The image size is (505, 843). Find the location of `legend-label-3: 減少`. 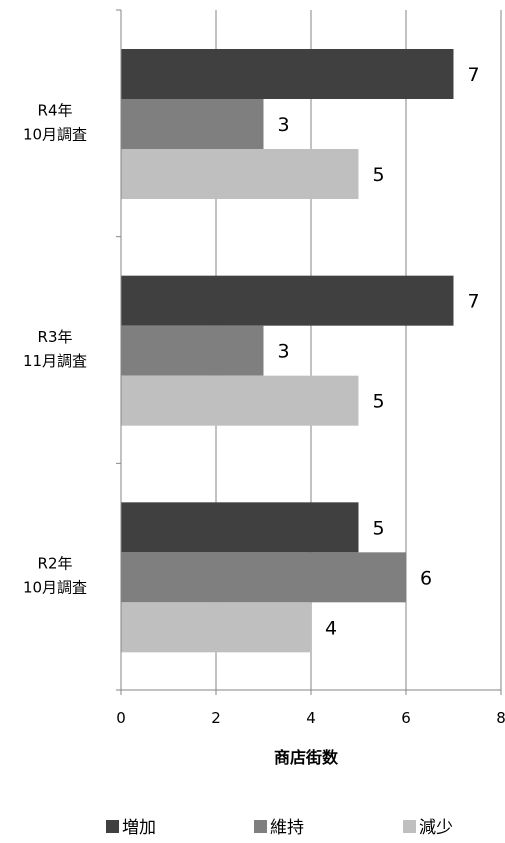

legend-label-3: 減少 is located at coordinates (436, 828).